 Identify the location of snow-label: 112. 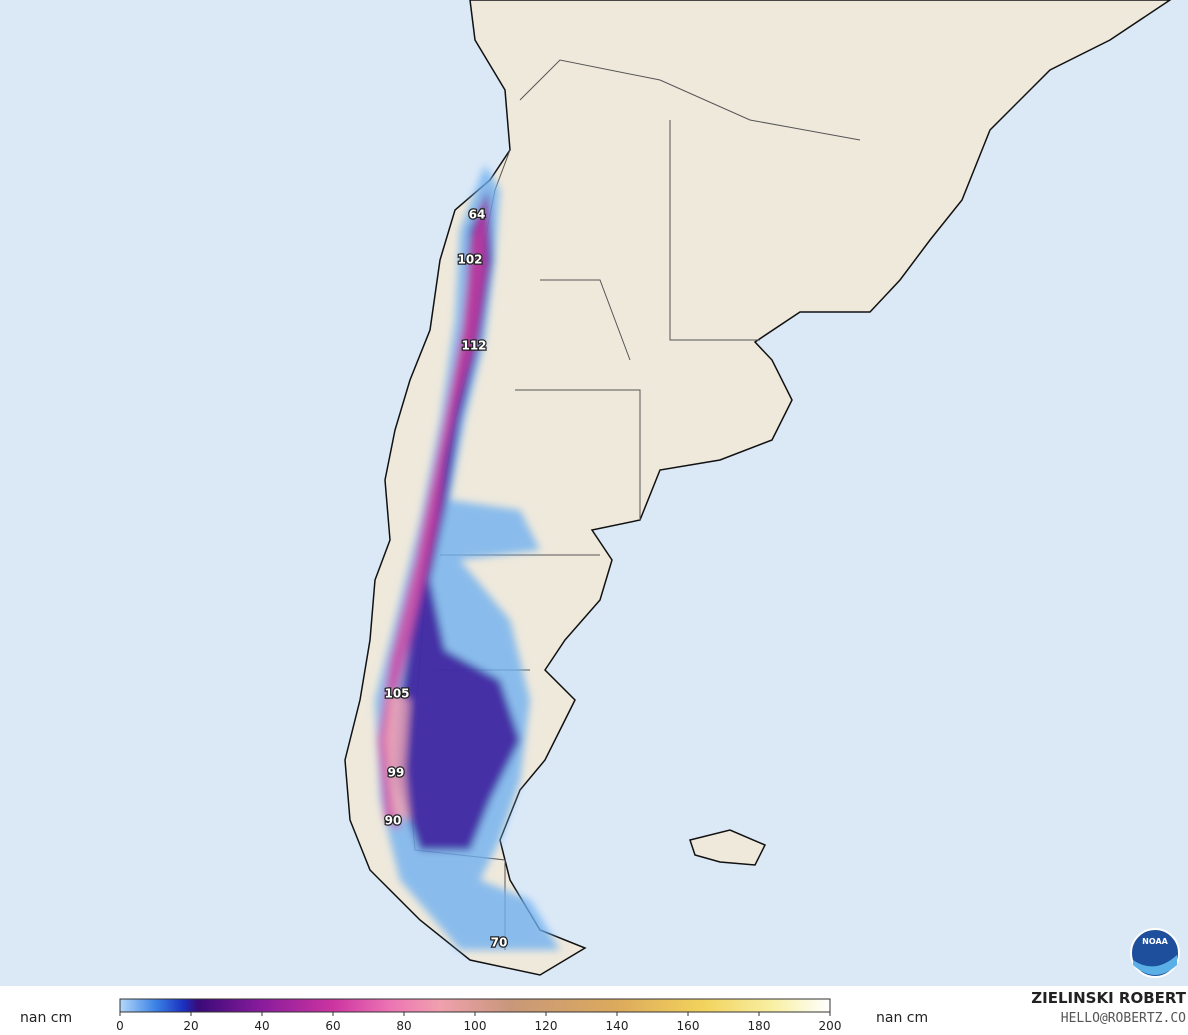
(473, 346).